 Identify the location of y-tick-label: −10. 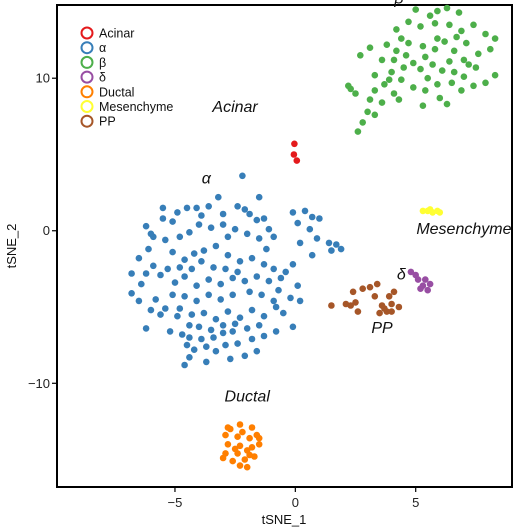
(39, 383).